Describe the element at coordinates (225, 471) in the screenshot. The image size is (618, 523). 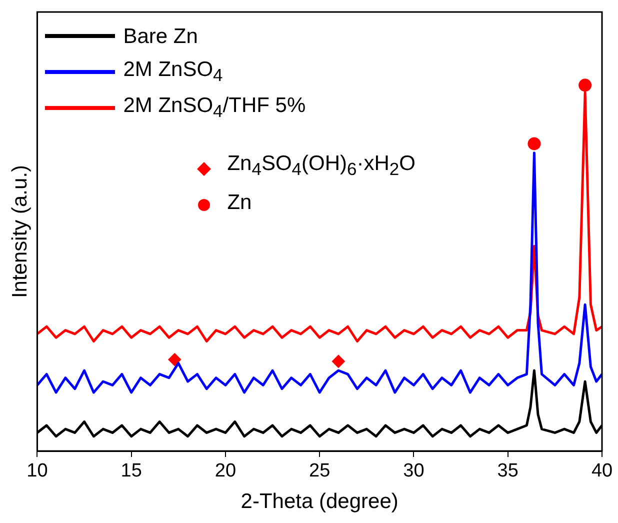
I see `x-tick-label: 20` at that location.